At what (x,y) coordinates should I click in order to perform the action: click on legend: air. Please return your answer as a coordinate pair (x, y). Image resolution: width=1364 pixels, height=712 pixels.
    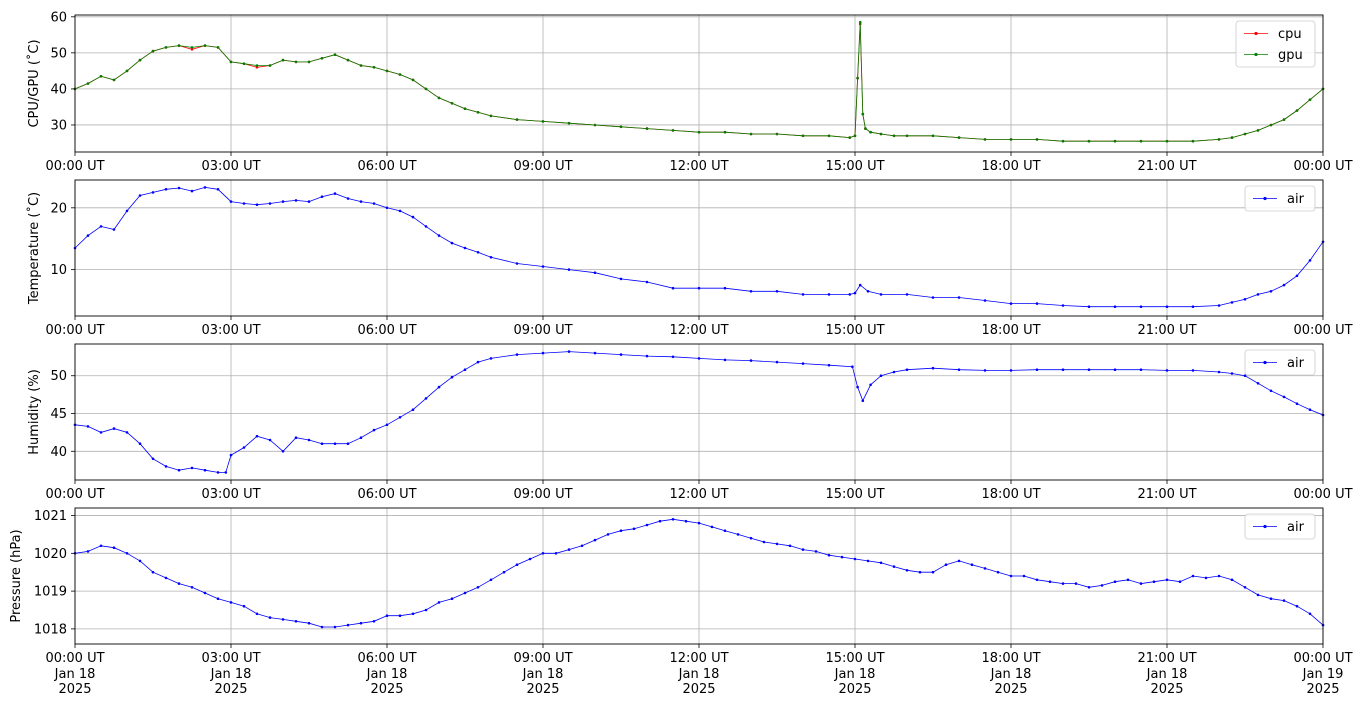
    Looking at the image, I should click on (1280, 526).